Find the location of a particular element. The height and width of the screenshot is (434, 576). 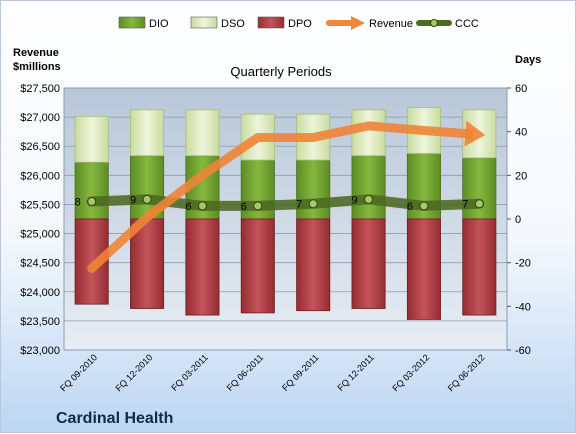

y-left-tick-label: $24,000 is located at coordinates (40, 293).